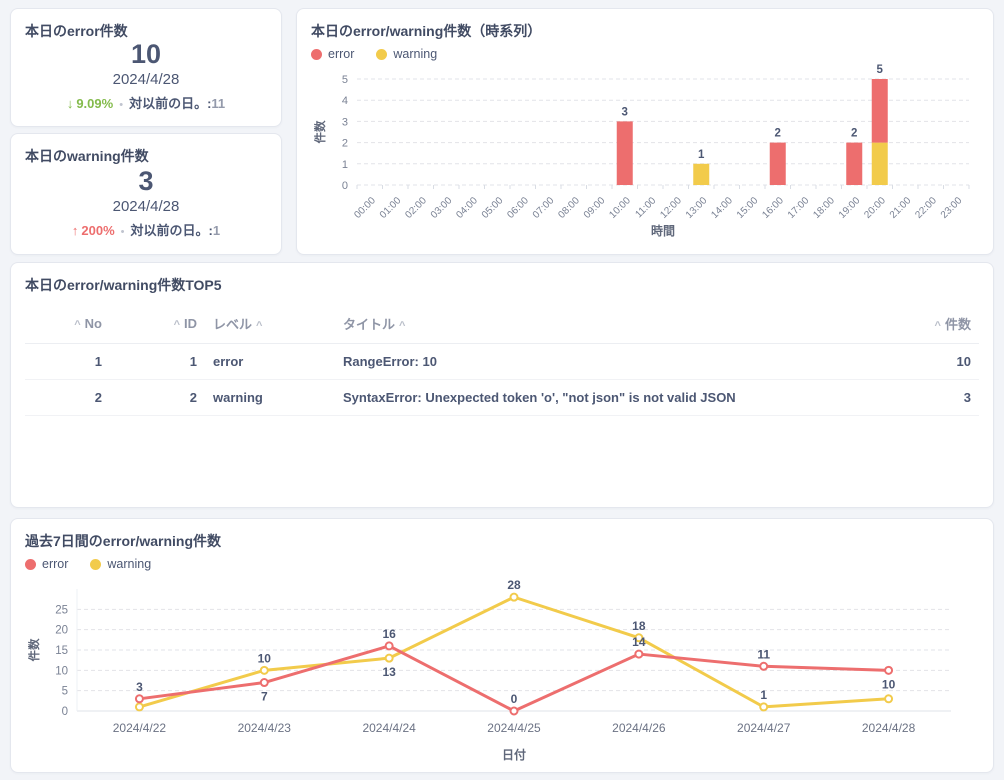  I want to click on svg-text: 2024/4/26, so click(639, 728).